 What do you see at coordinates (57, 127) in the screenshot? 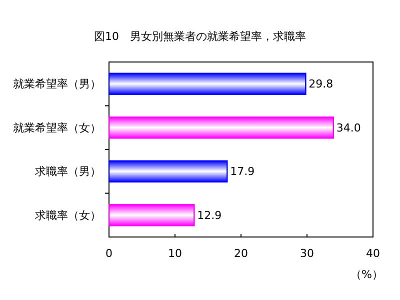
I see `y-tick-label: 就業希望率（女）` at bounding box center [57, 127].